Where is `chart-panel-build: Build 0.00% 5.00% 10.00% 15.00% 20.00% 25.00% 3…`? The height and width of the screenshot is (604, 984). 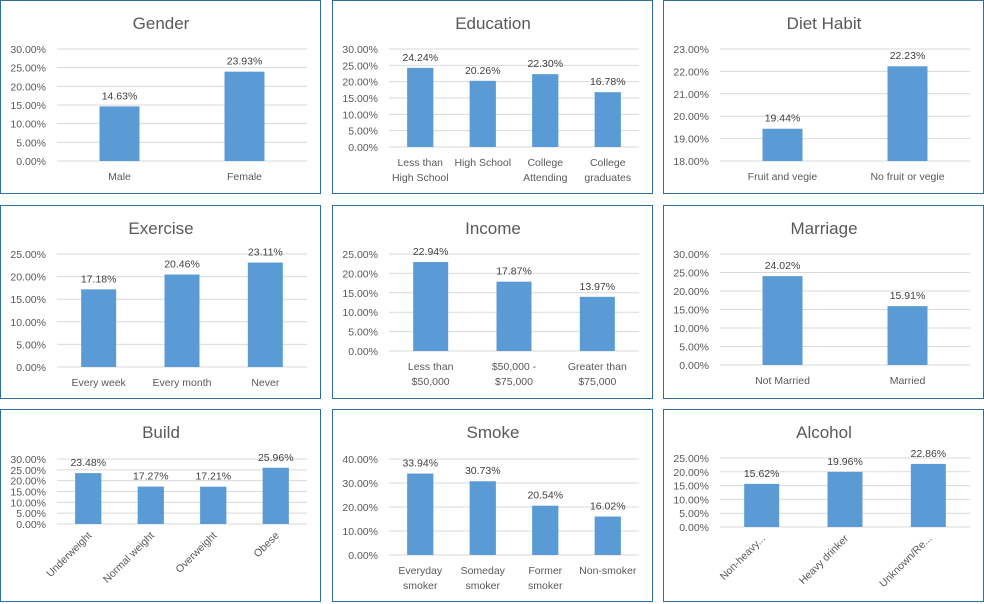 chart-panel-build: Build 0.00% 5.00% 10.00% 15.00% 20.00% 25.00% 3… is located at coordinates (160, 505).